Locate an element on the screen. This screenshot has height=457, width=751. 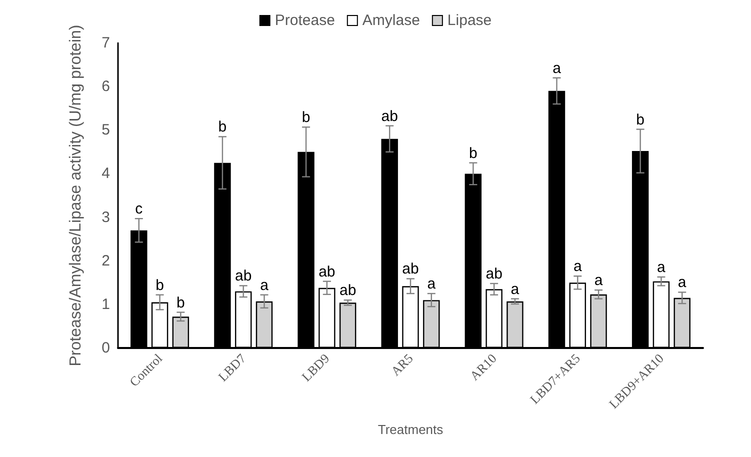
y-tick-label: 1 is located at coordinates (106, 304).